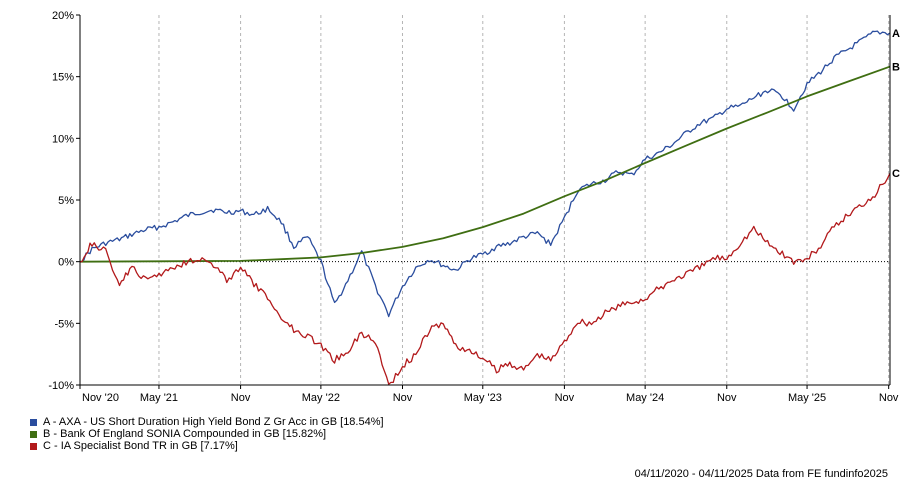 The height and width of the screenshot is (484, 900). What do you see at coordinates (100, 398) in the screenshot?
I see `x-tick-label: Nov '20` at bounding box center [100, 398].